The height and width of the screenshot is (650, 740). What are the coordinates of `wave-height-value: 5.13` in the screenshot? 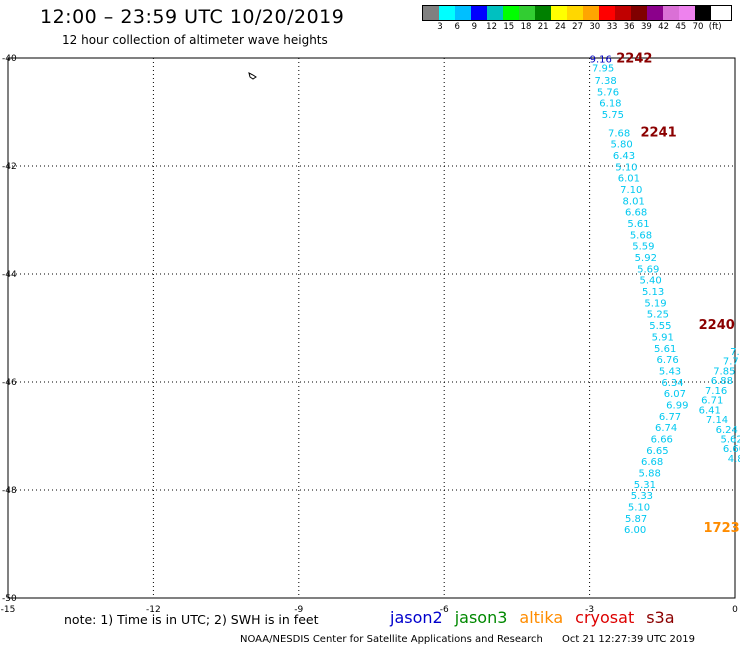 It's located at (653, 292).